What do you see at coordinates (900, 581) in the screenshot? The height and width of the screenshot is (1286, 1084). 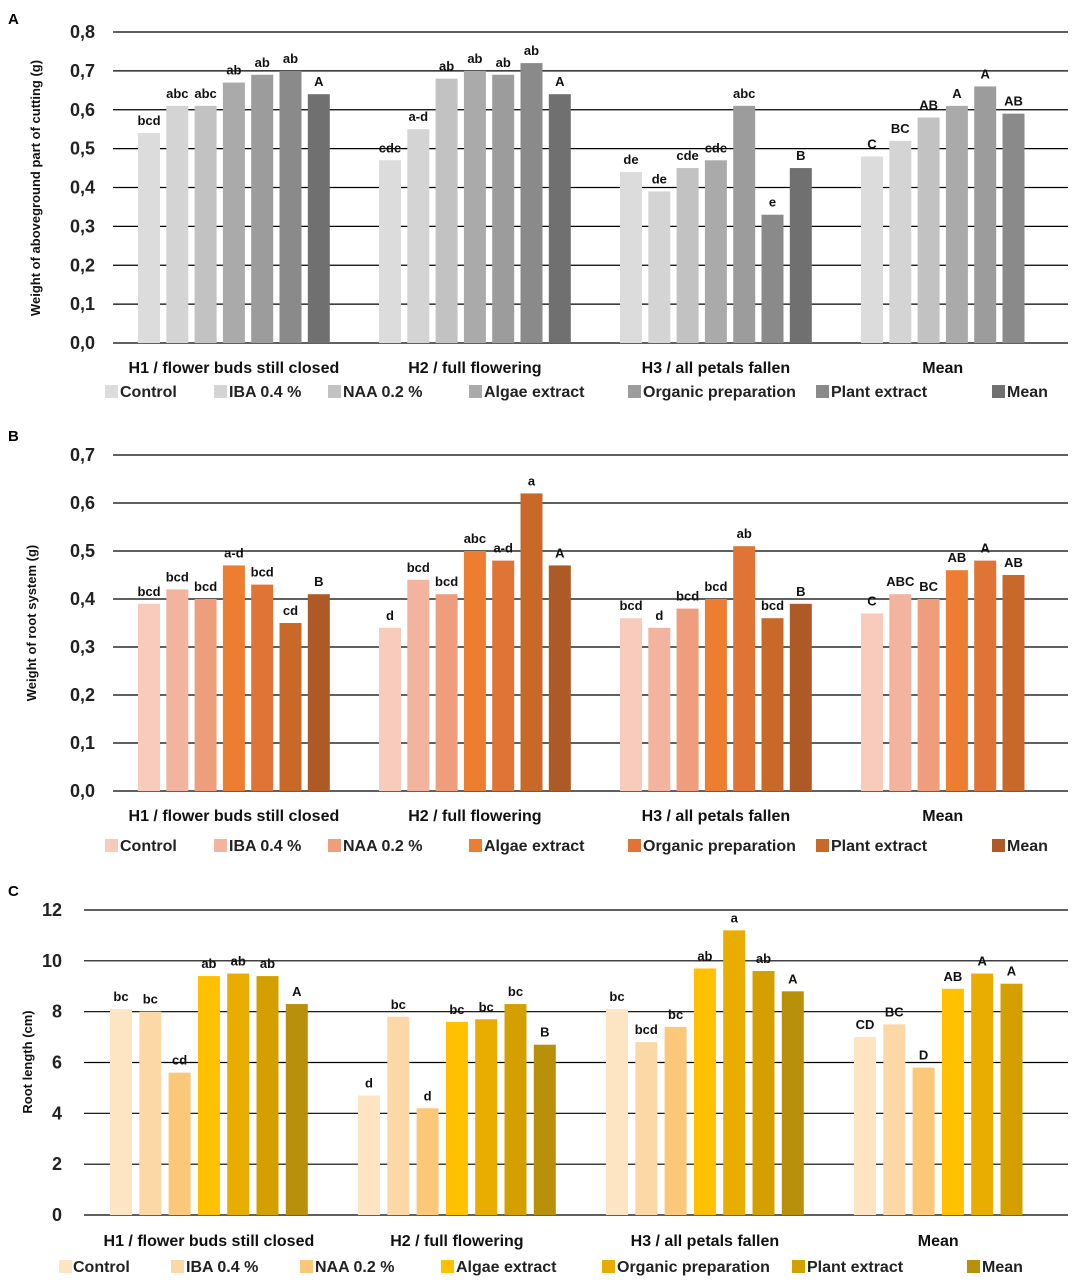 I see `bar-data-label: ABC` at bounding box center [900, 581].